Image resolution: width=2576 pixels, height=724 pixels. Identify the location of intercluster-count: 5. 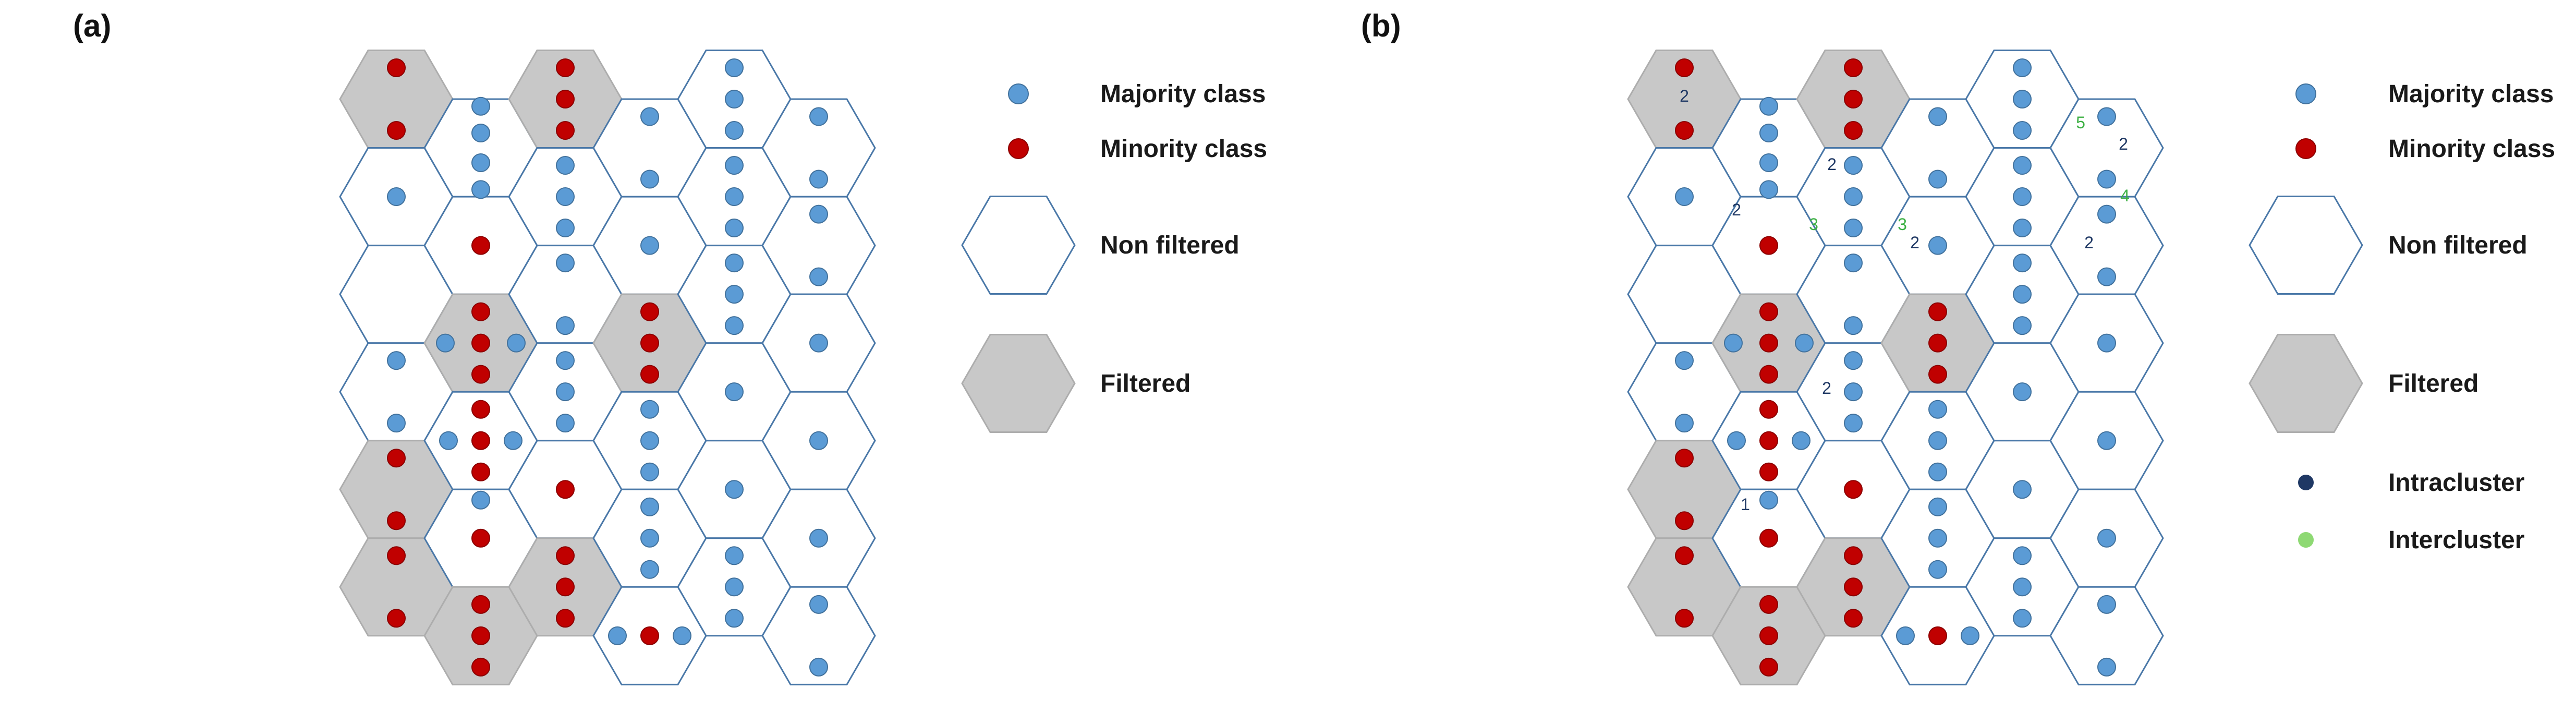
(2080, 123).